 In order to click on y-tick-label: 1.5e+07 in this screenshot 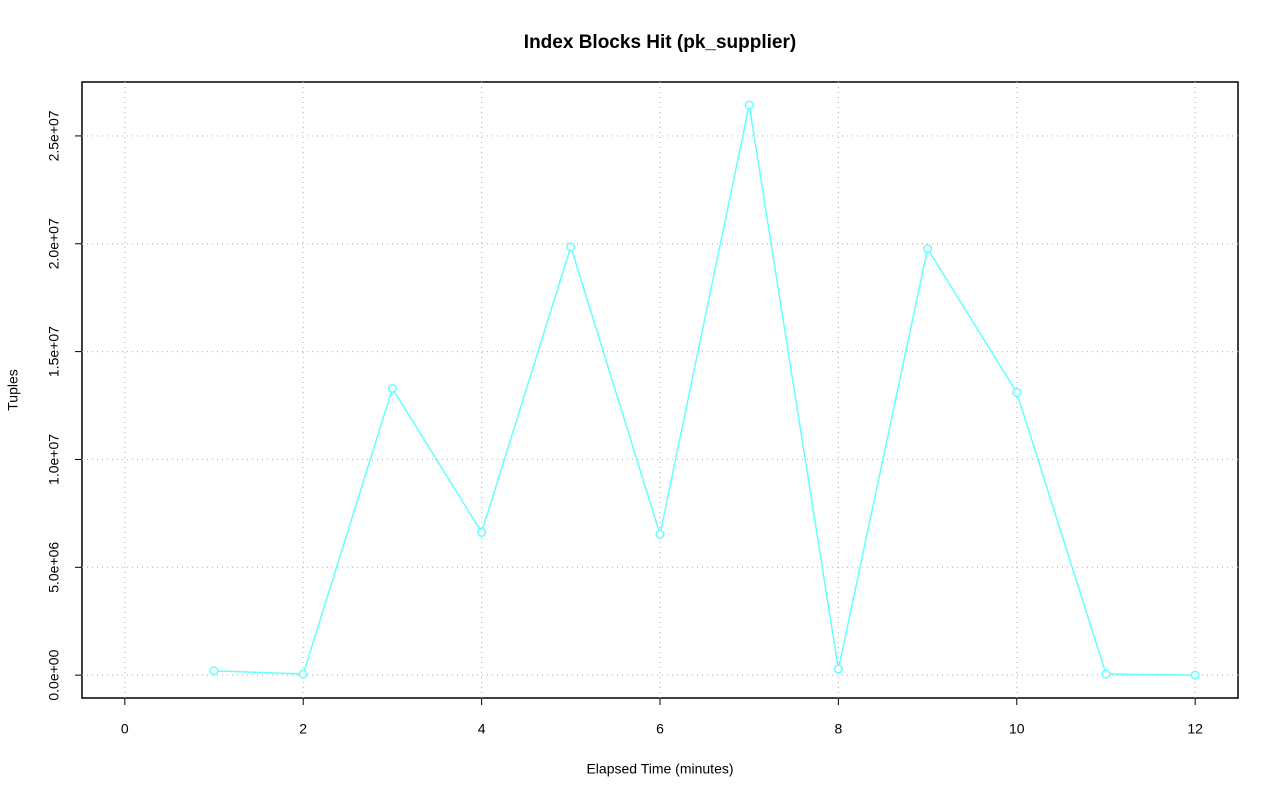, I will do `click(54, 351)`.